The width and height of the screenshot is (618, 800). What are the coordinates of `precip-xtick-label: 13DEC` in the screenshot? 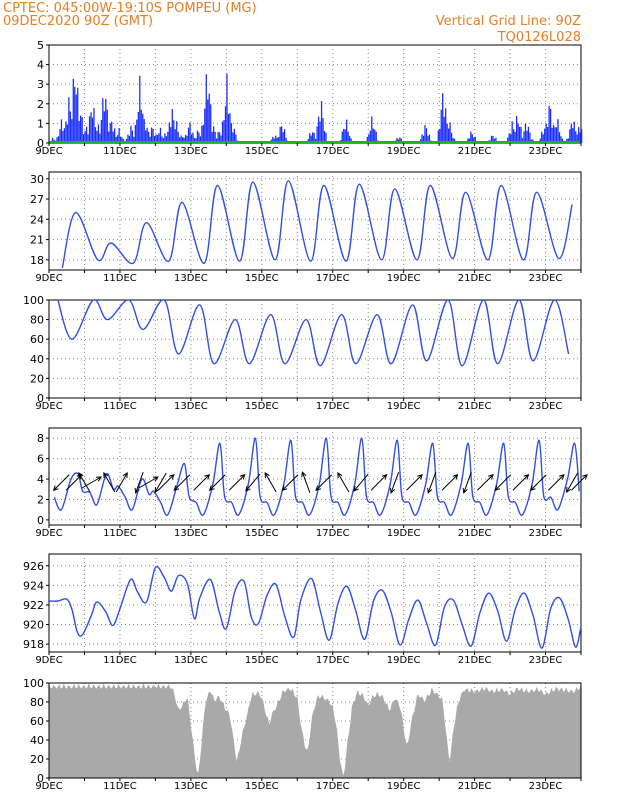 It's located at (191, 151).